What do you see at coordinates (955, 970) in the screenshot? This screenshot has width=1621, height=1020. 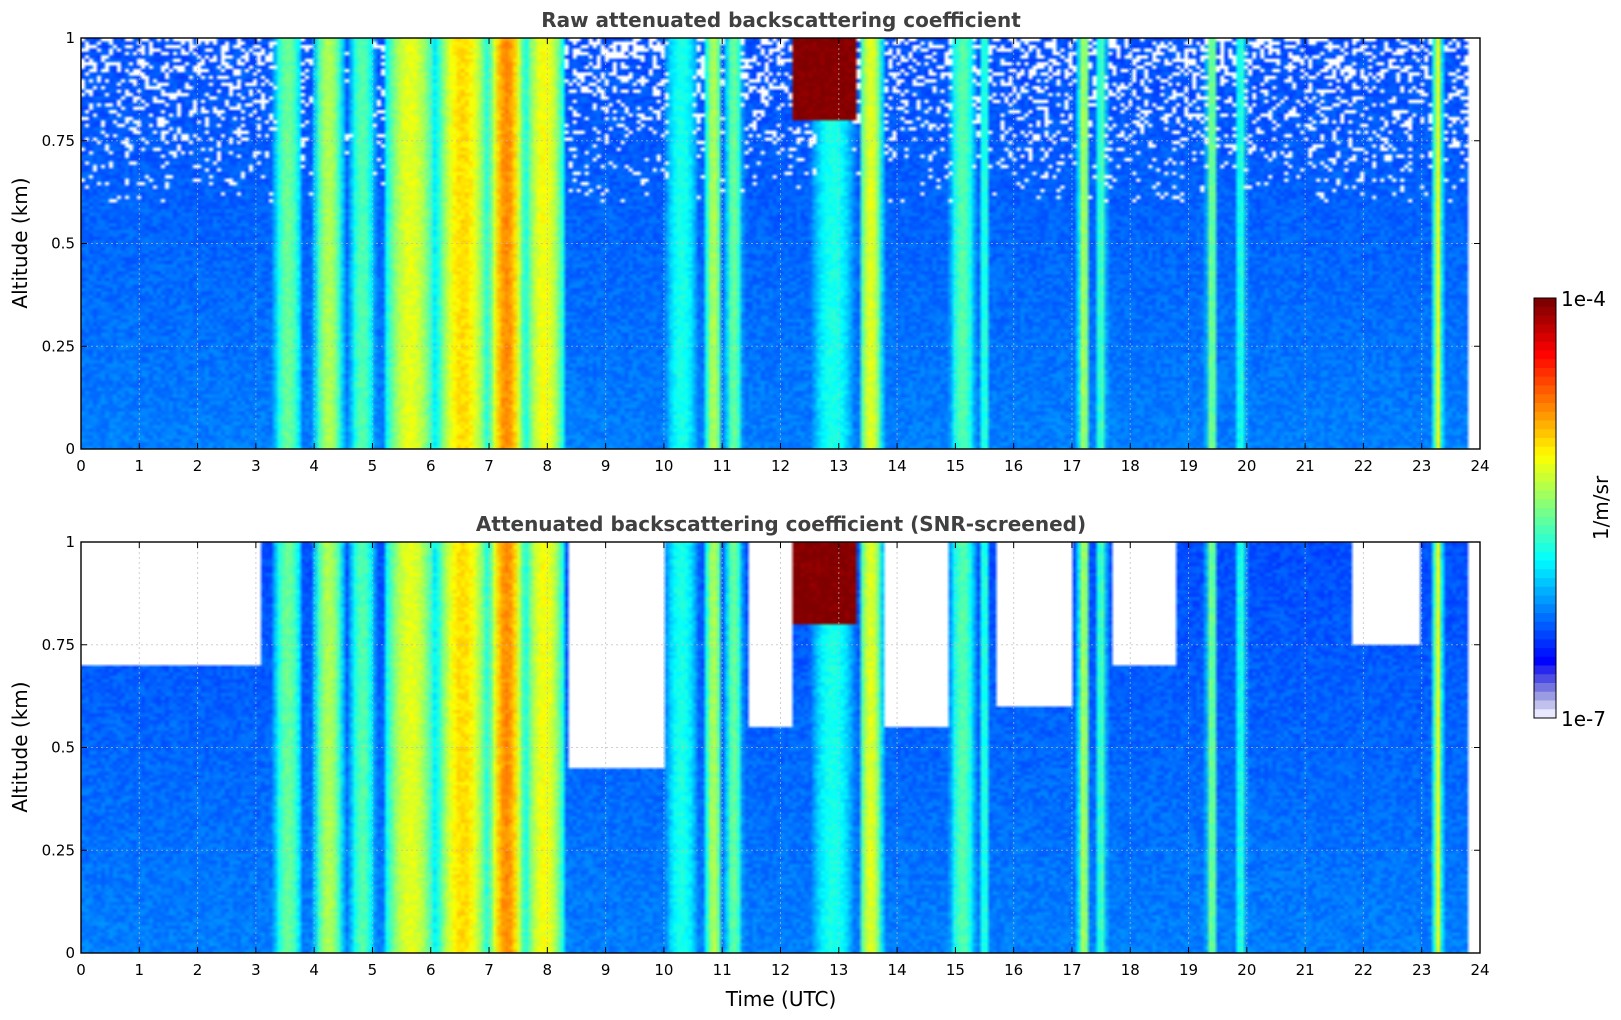 I see `x-tick-label: 15` at bounding box center [955, 970].